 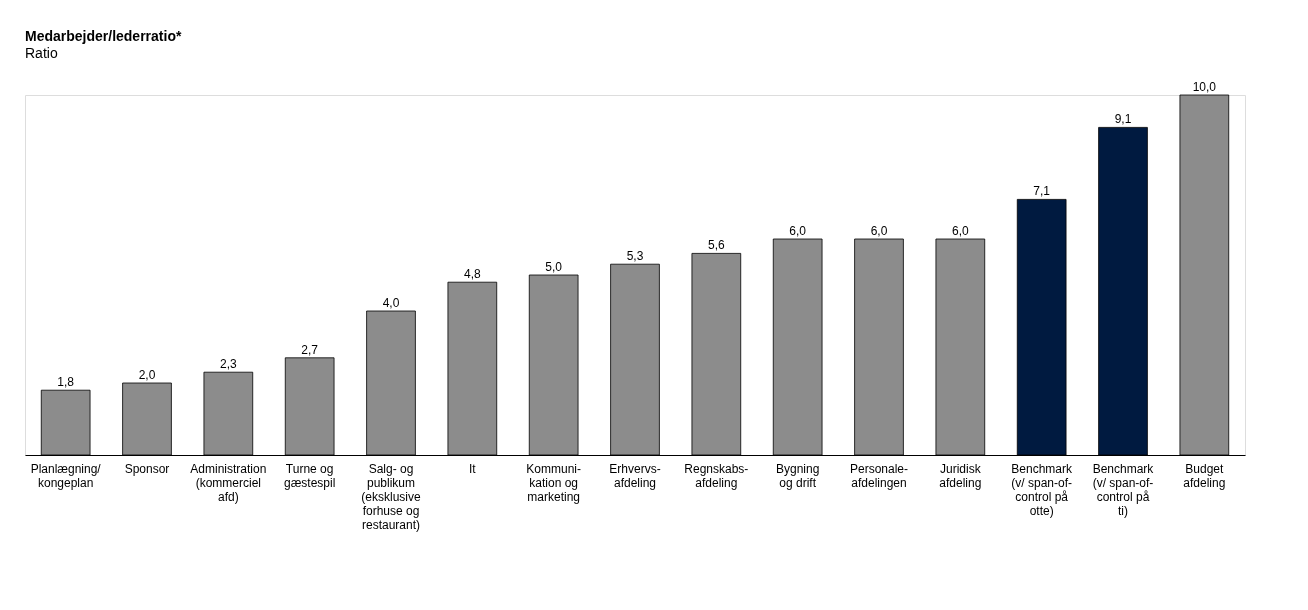 I want to click on data-label: 2,7, so click(x=310, y=349).